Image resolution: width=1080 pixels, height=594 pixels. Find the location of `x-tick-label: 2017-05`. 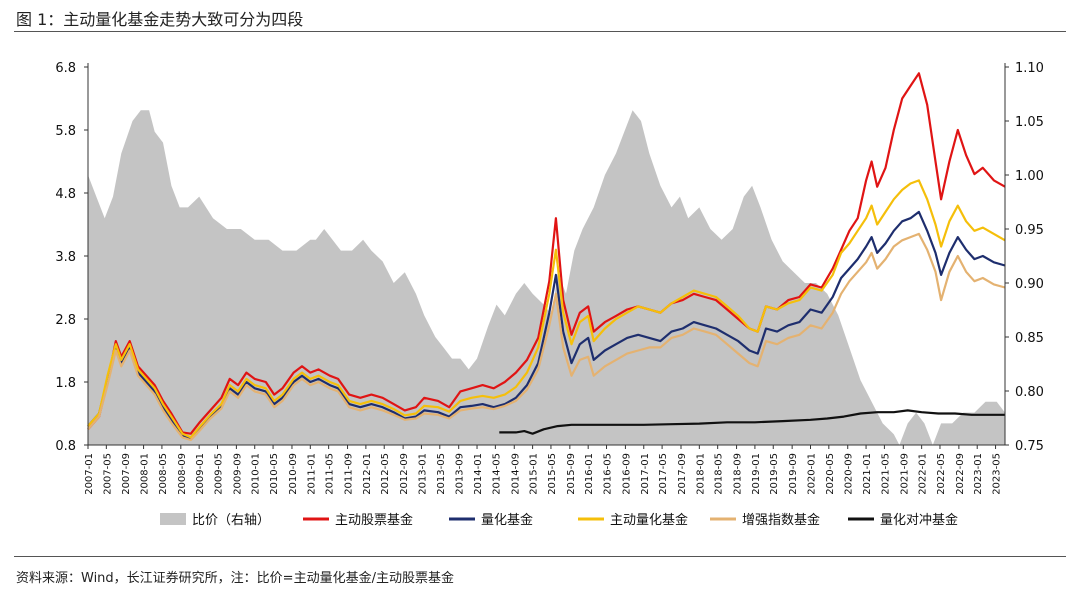

x-tick-label: 2017-05 is located at coordinates (663, 474).